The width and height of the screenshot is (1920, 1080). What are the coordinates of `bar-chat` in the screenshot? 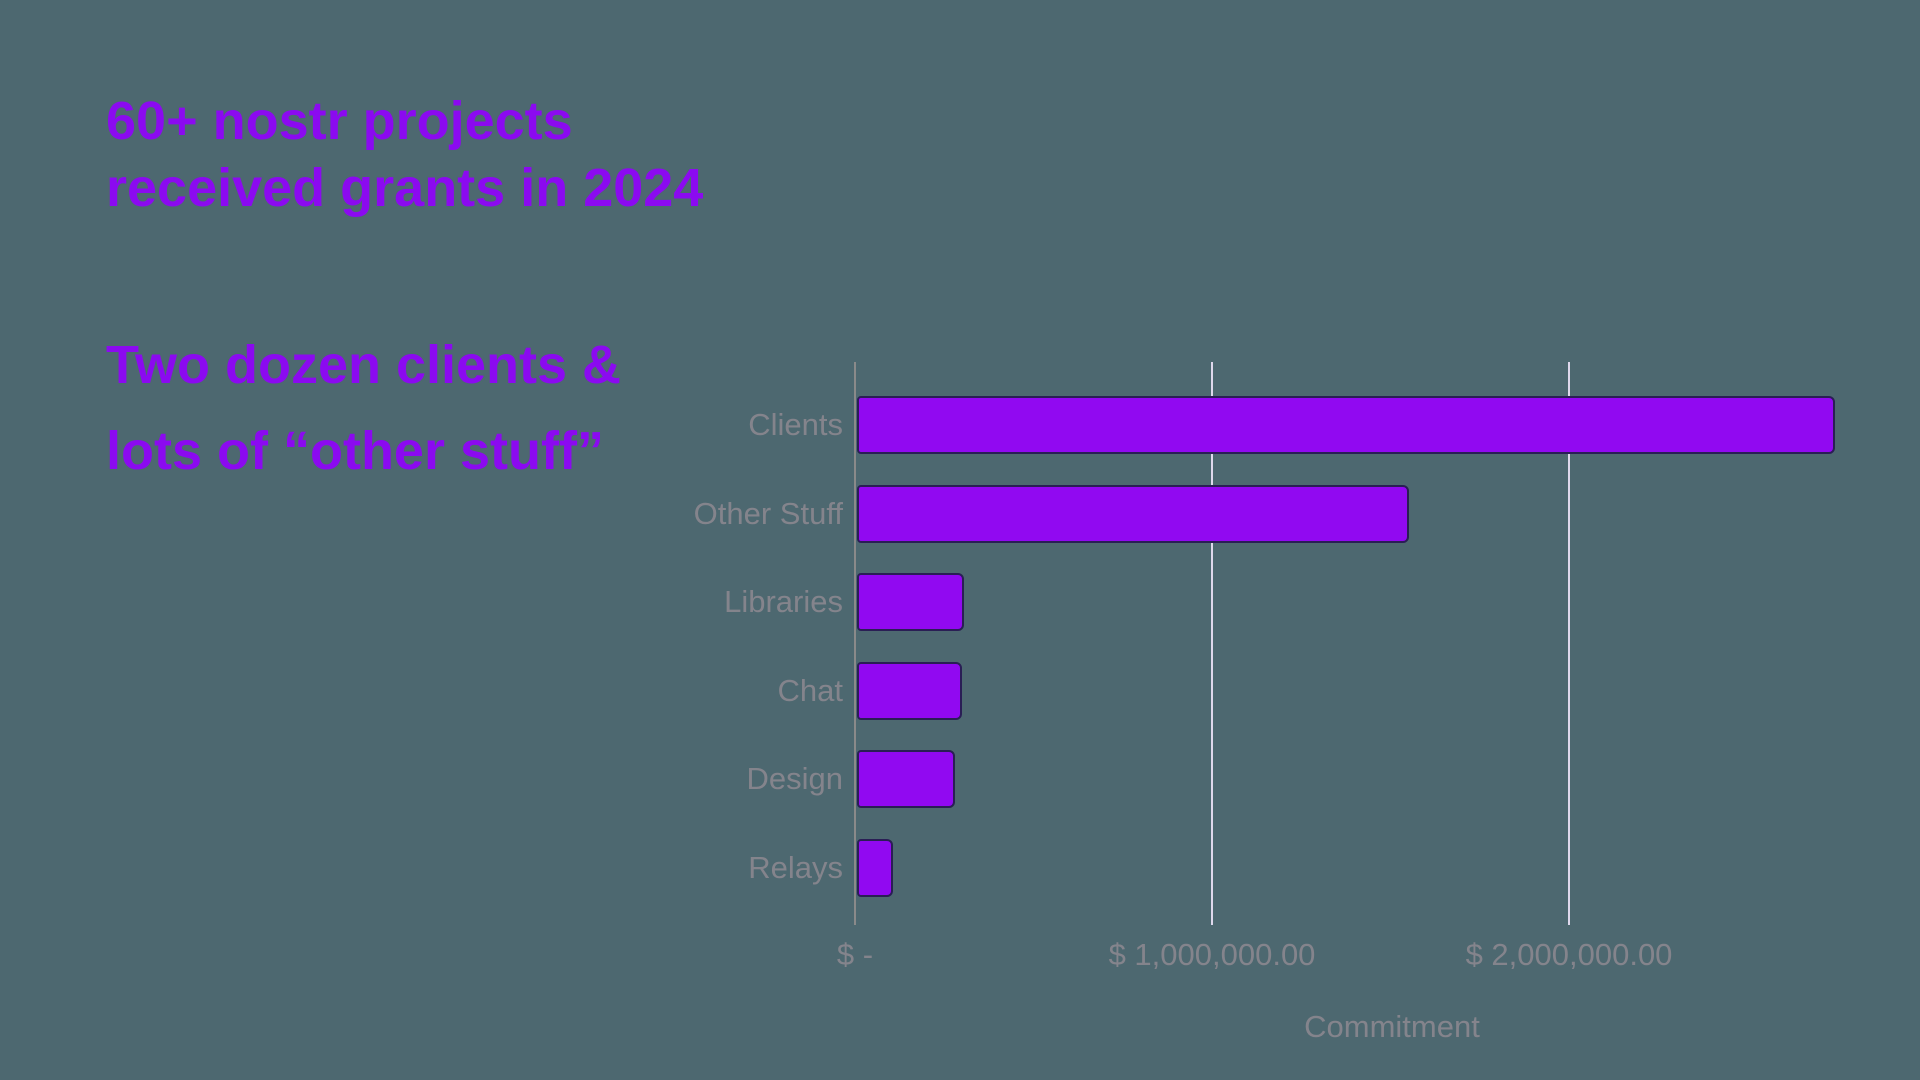 It's located at (909, 690).